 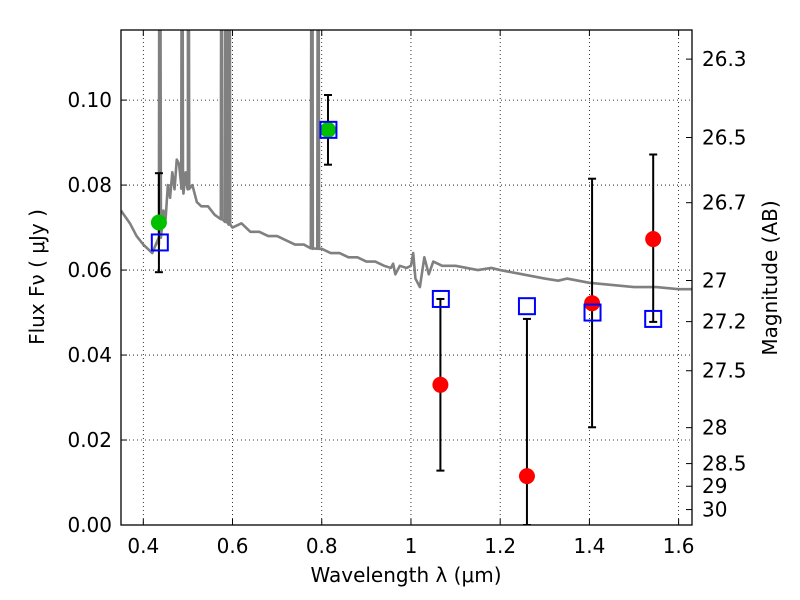 What do you see at coordinates (411, 546) in the screenshot?
I see `x-tick-label: 1` at bounding box center [411, 546].